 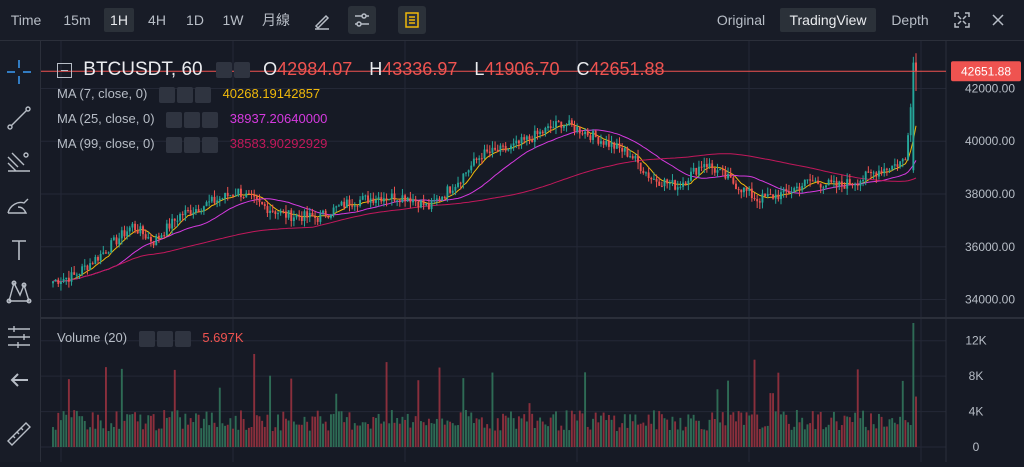 I want to click on order-list-icon, so click(x=412, y=20).